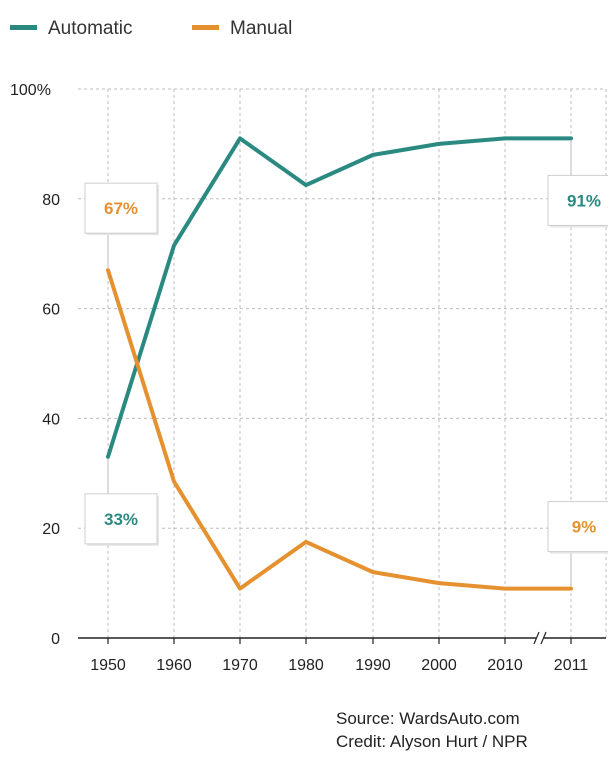 This screenshot has height=762, width=608. What do you see at coordinates (51, 419) in the screenshot?
I see `y-tick-label: 40` at bounding box center [51, 419].